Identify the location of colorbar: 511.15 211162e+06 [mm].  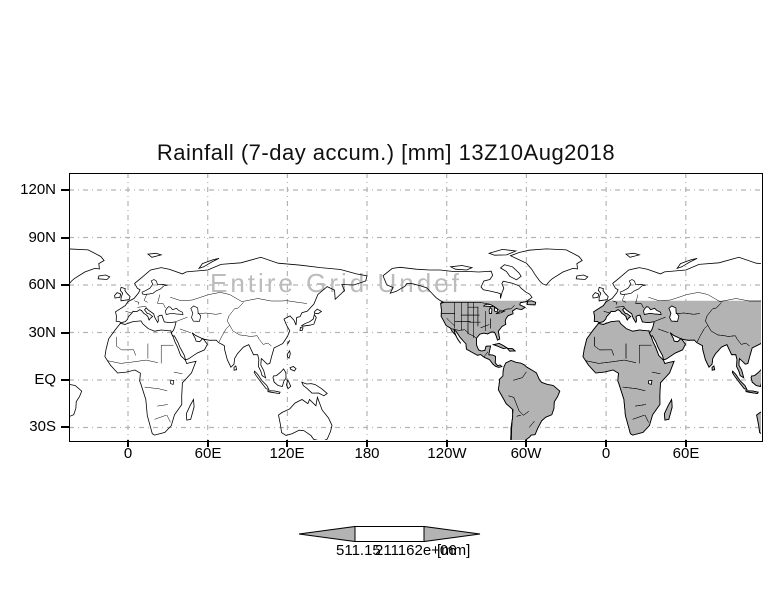
(397, 541).